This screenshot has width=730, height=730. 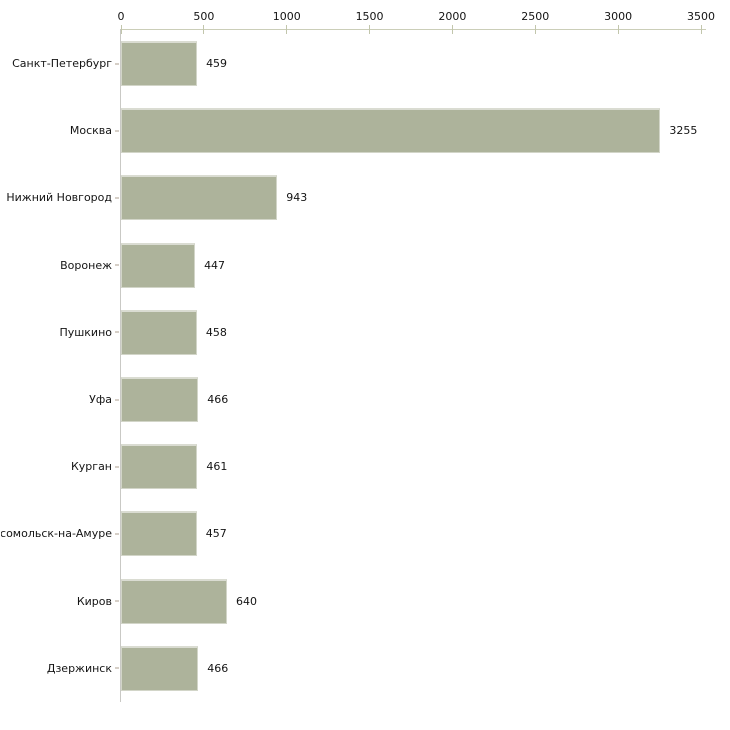 What do you see at coordinates (100, 400) in the screenshot?
I see `category-label: Уфа` at bounding box center [100, 400].